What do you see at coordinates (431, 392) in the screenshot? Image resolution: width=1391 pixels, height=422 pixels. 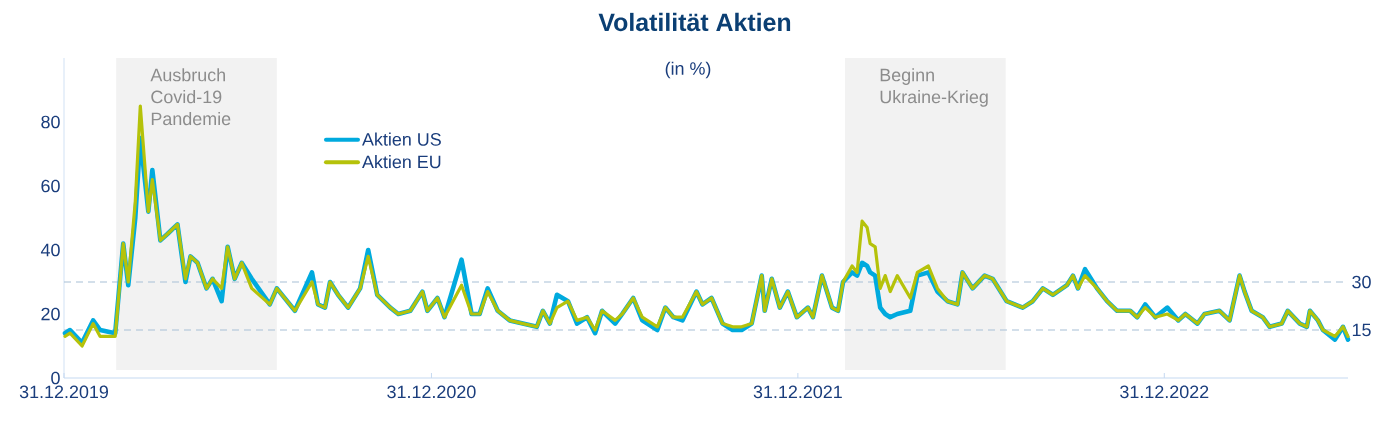 I see `x-tick-label: 31.12.2020` at bounding box center [431, 392].